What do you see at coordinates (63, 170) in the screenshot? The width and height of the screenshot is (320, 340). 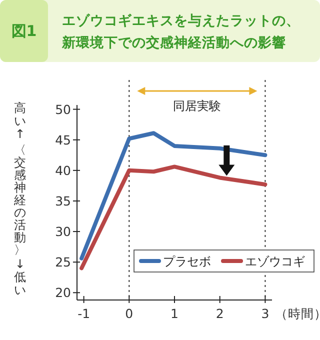 I see `y-tick-label: 40` at bounding box center [63, 170].